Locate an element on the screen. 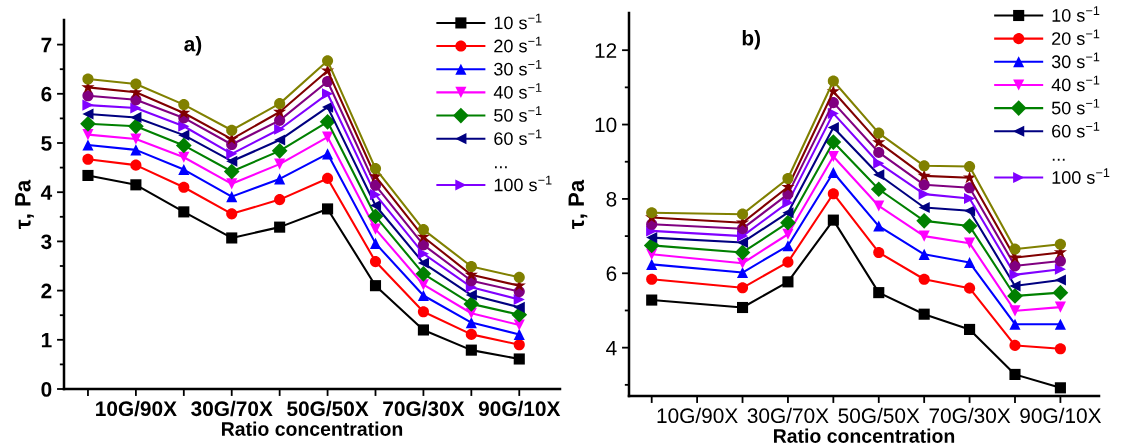  y-tick-label: 2 is located at coordinates (46, 291).